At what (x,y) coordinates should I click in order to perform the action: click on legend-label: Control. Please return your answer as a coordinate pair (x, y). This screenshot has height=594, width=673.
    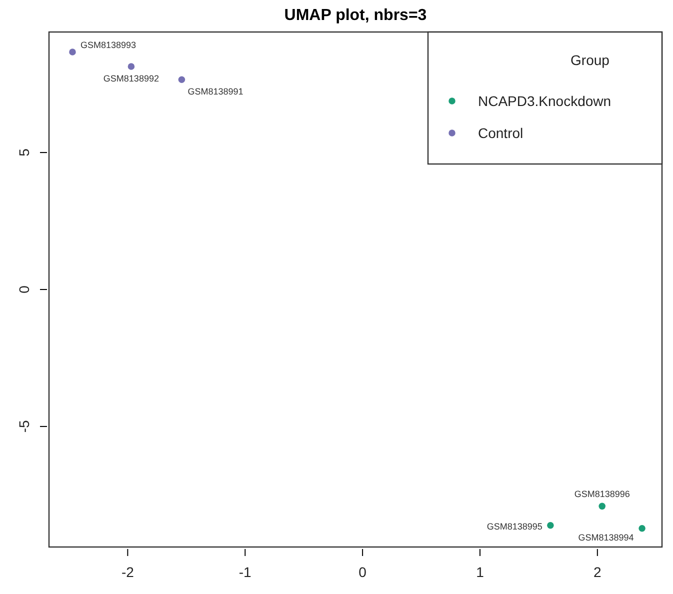
    Looking at the image, I should click on (501, 133).